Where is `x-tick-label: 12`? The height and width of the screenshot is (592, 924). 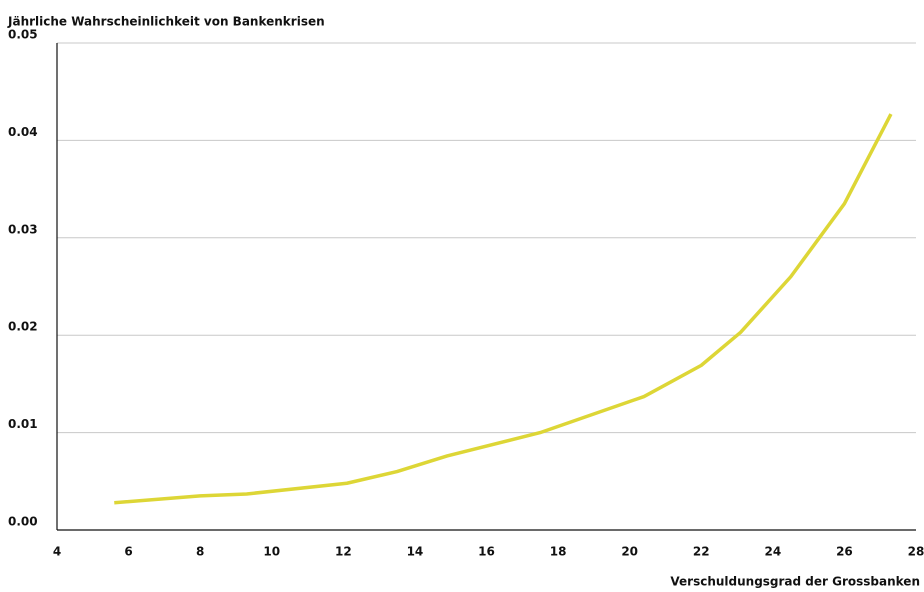 x-tick-label: 12 is located at coordinates (343, 552).